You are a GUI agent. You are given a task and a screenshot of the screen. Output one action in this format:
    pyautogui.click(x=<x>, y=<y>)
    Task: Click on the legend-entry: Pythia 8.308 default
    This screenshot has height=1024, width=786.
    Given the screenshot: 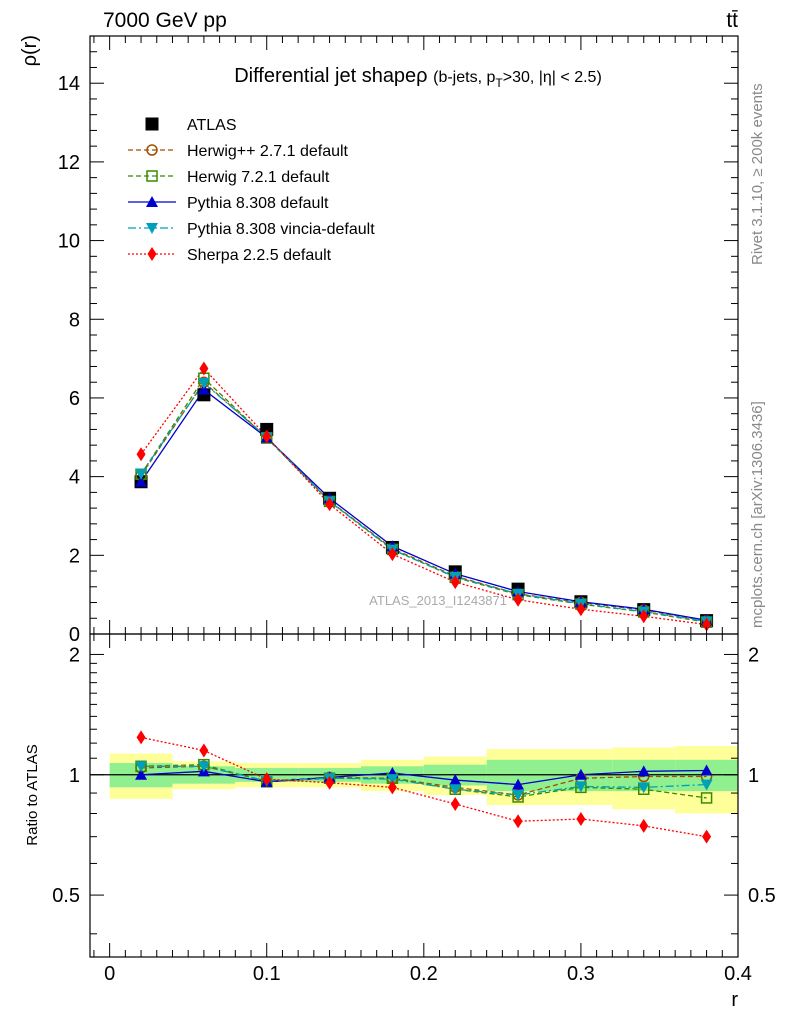 What is the action you would take?
    pyautogui.click(x=228, y=203)
    